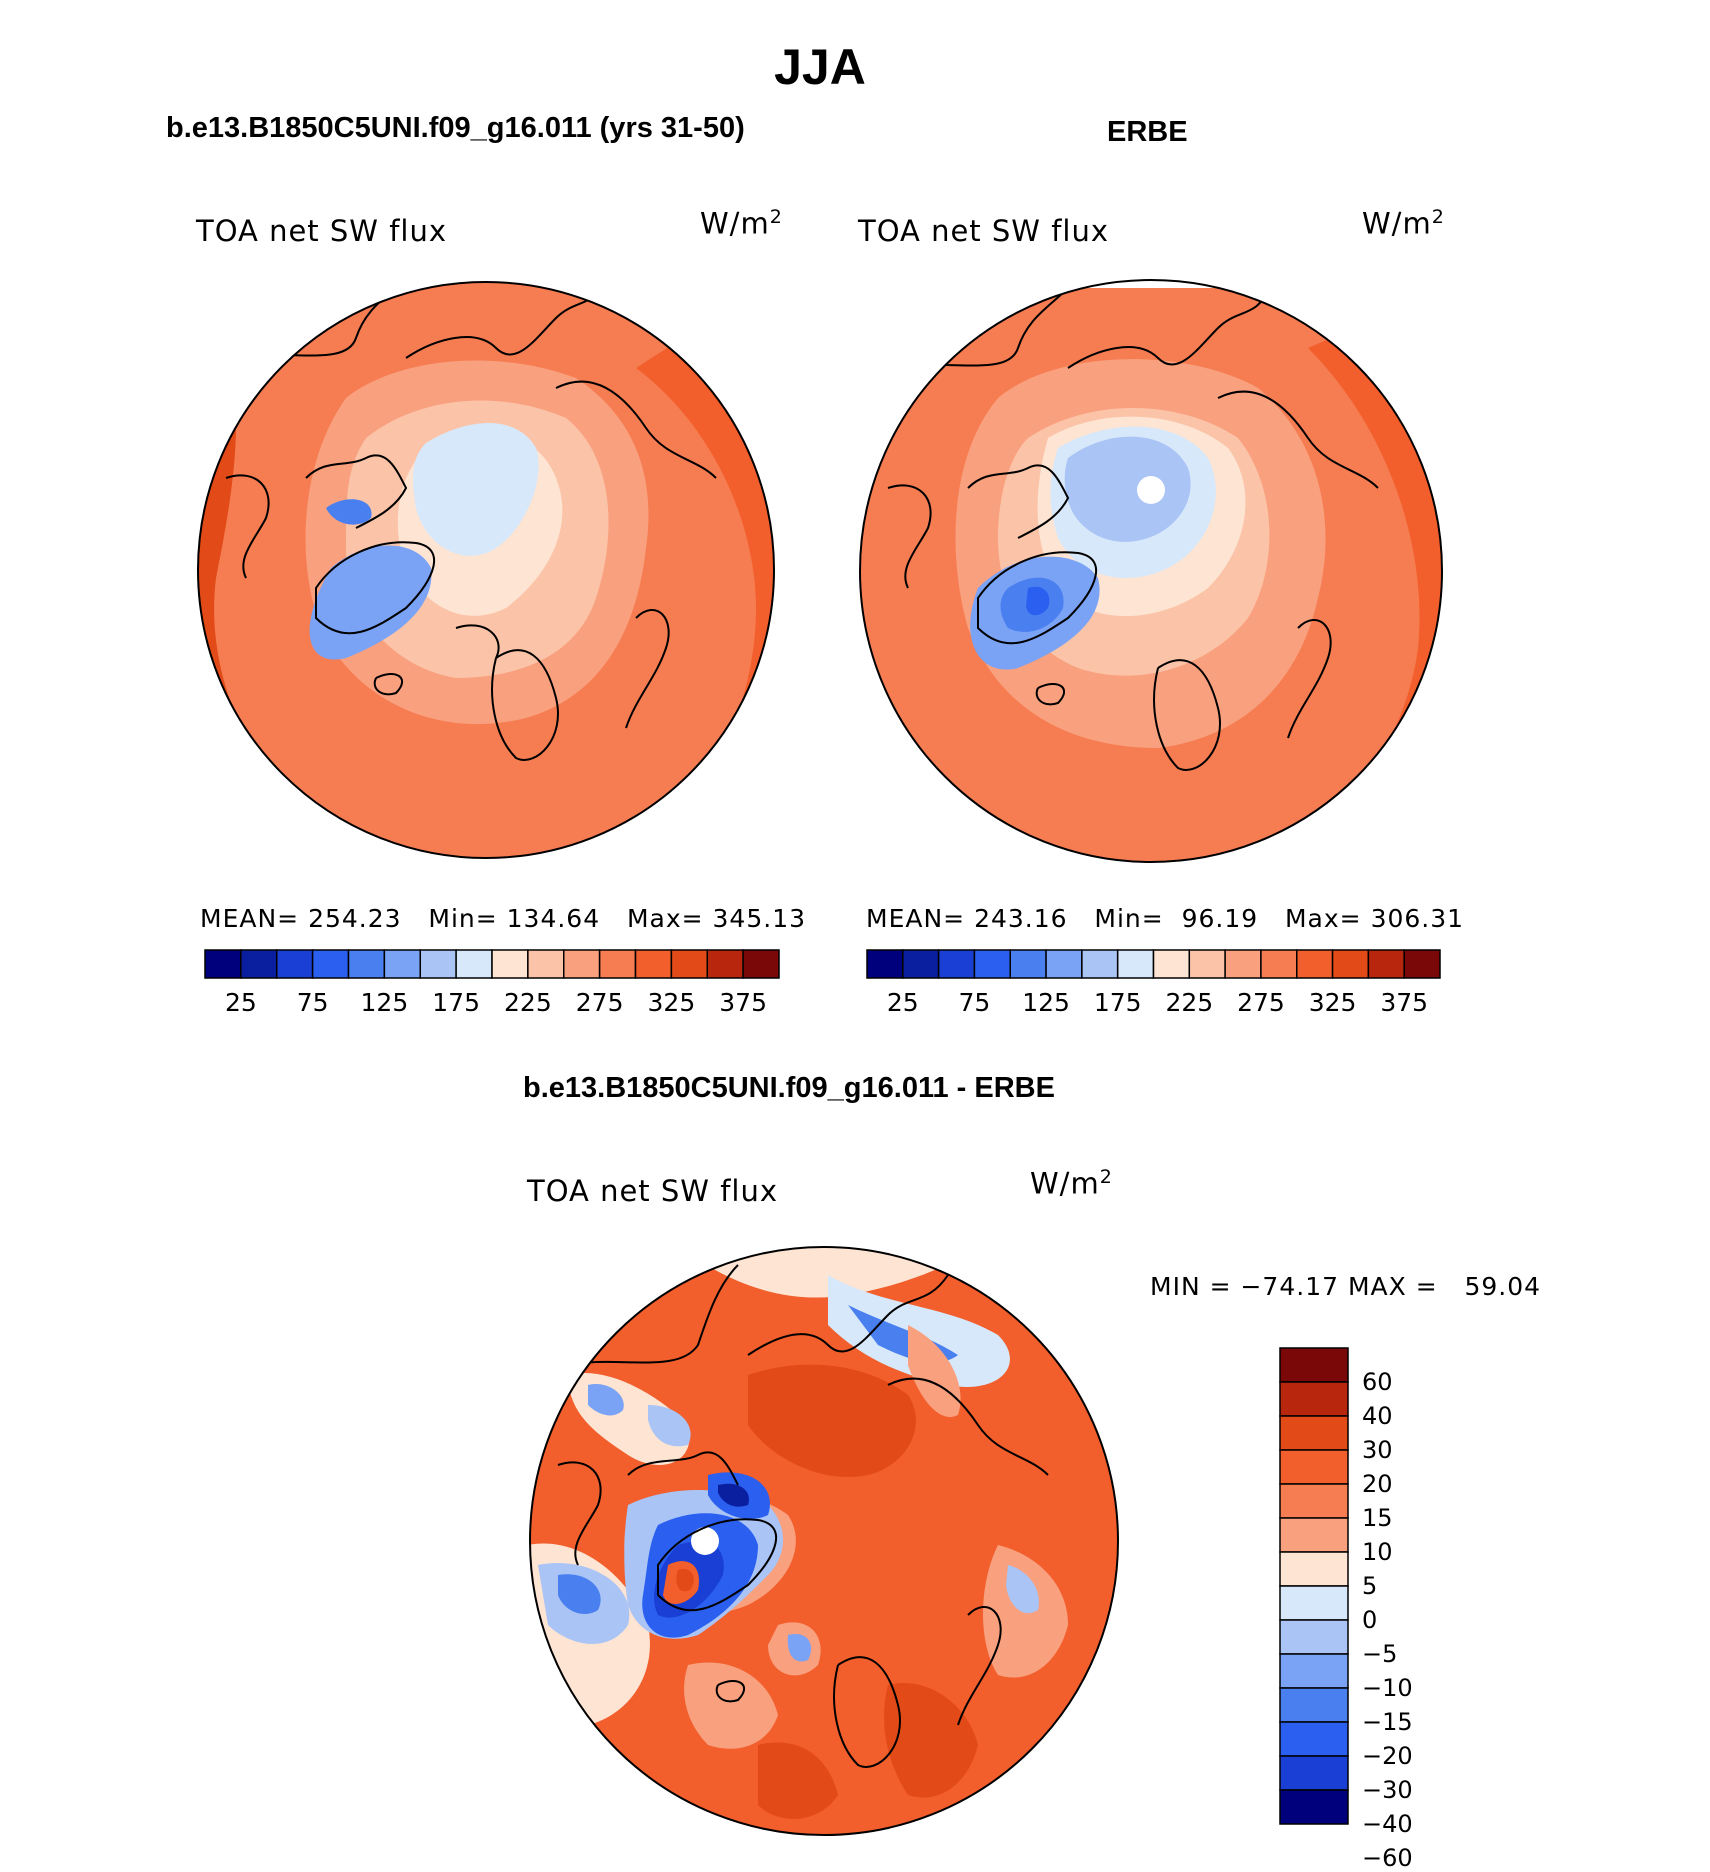  What do you see at coordinates (240, 1002) in the screenshot?
I see `model-colorbar-tick-label: 25` at bounding box center [240, 1002].